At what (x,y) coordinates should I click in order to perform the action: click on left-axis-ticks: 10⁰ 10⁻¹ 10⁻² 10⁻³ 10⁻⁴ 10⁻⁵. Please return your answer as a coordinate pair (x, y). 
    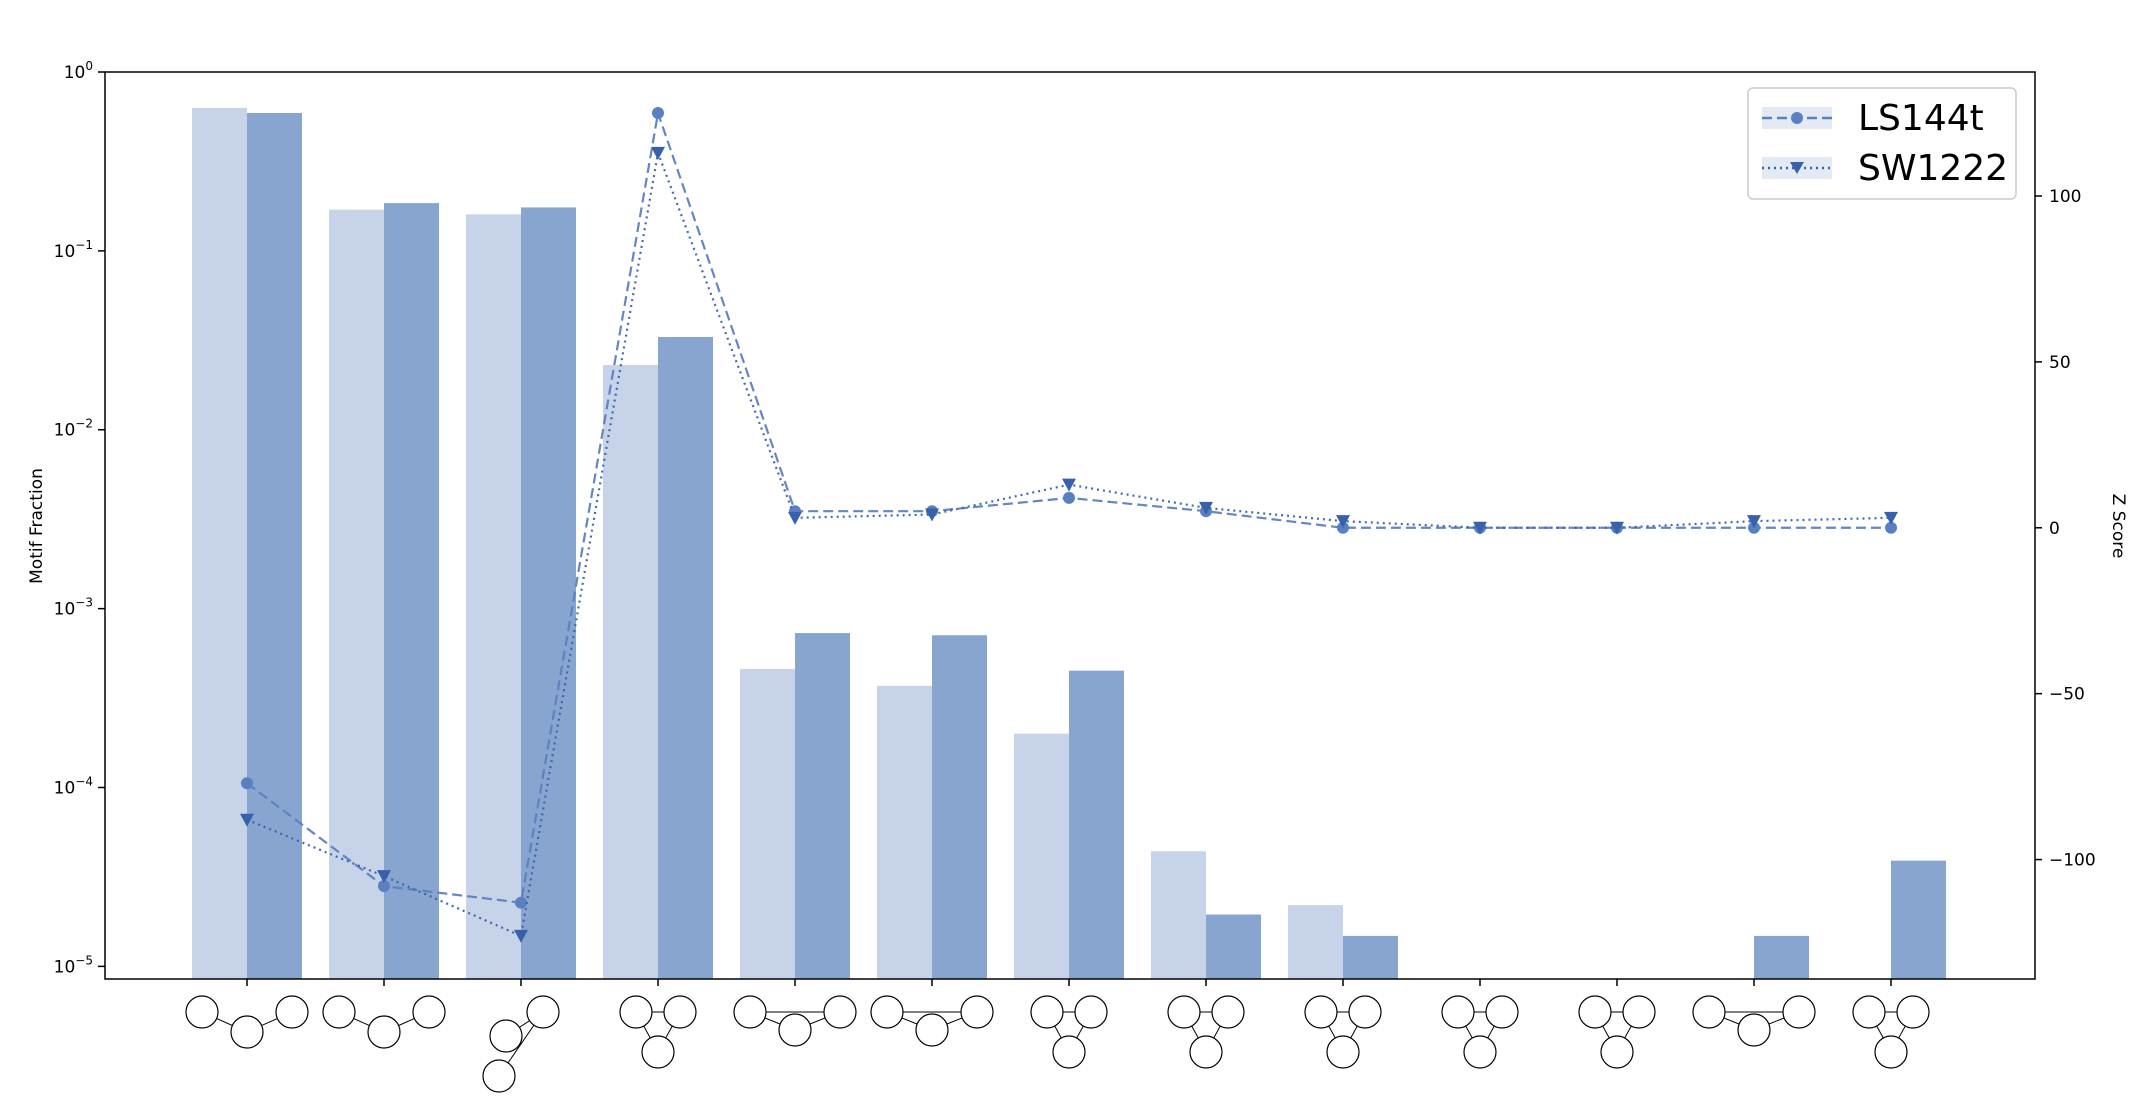
    Looking at the image, I should click on (79, 518).